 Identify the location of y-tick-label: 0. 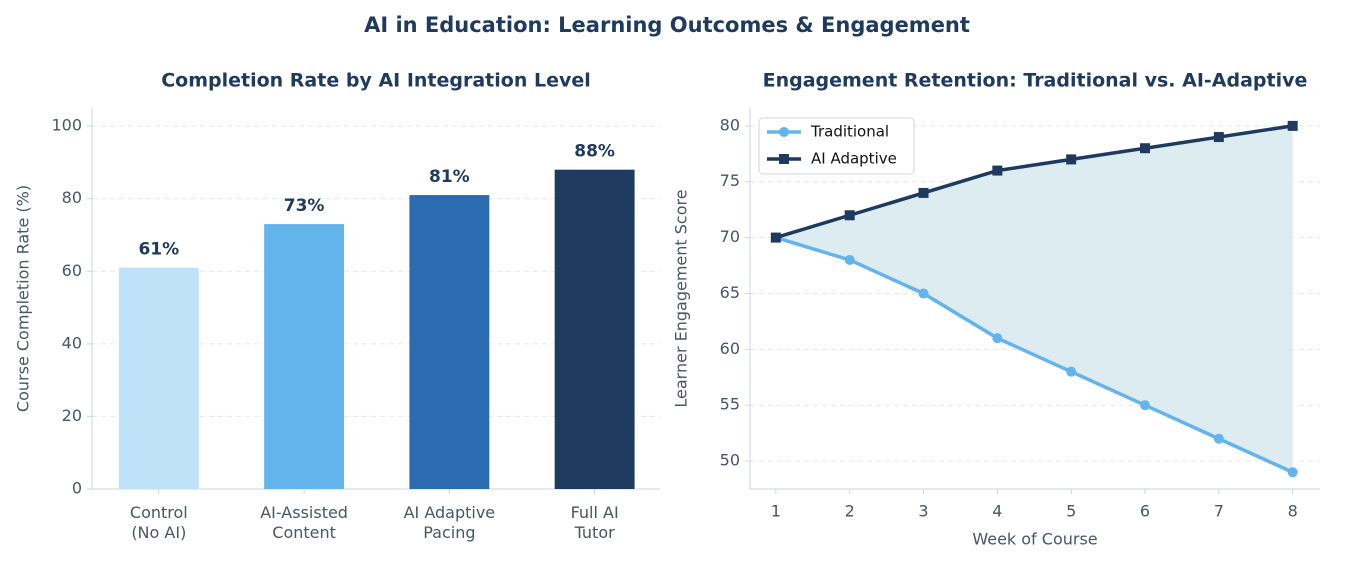
(77, 488).